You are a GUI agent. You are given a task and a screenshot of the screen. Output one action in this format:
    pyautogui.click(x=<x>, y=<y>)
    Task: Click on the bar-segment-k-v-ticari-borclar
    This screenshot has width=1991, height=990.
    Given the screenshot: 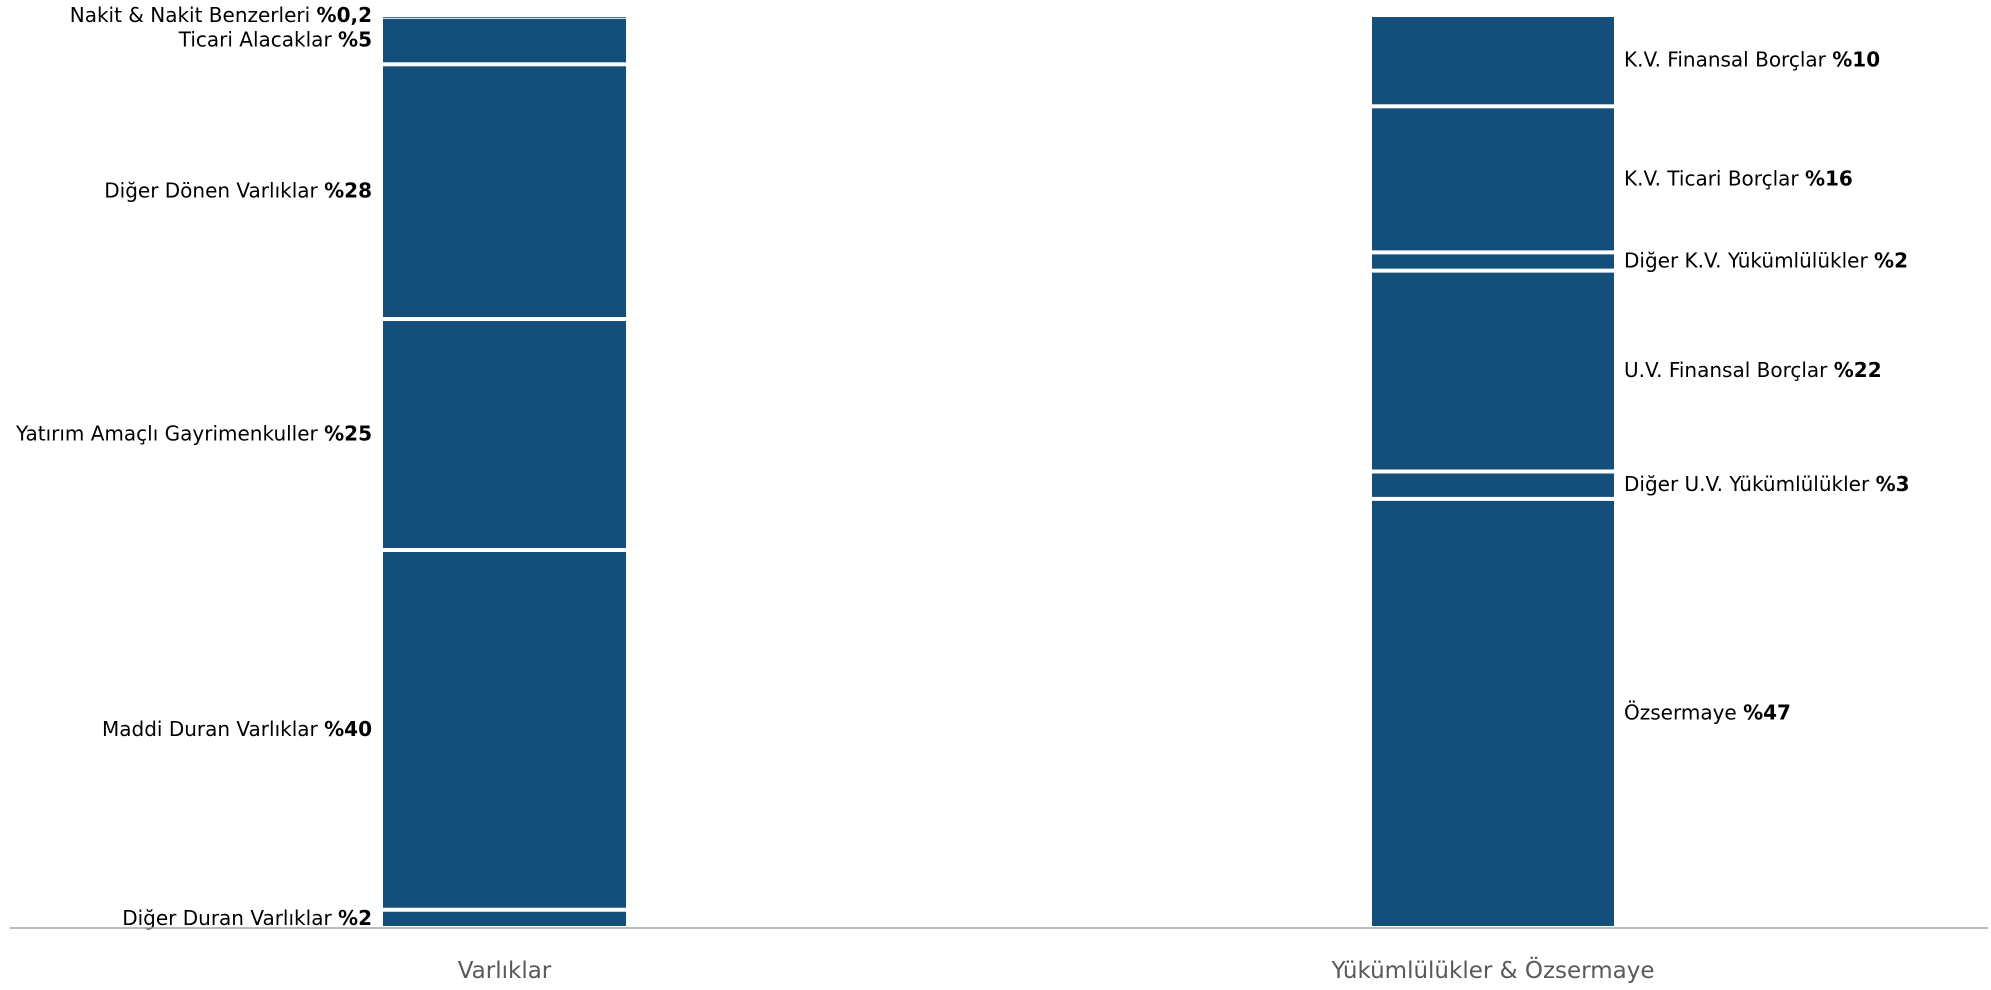 What is the action you would take?
    pyautogui.click(x=1493, y=179)
    